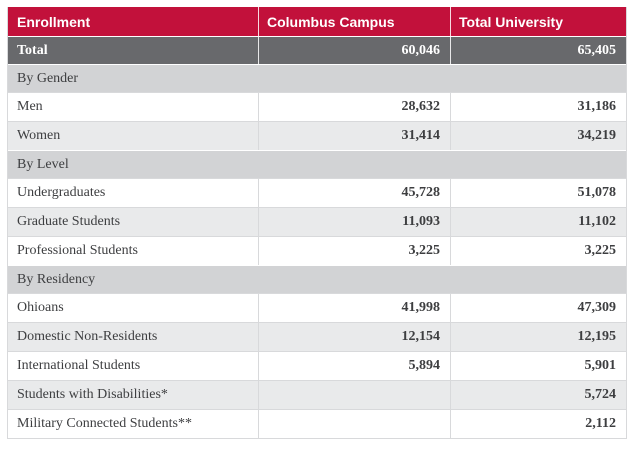 This screenshot has width=634, height=472. What do you see at coordinates (317, 164) in the screenshot?
I see `section-row-by-level: By Level` at bounding box center [317, 164].